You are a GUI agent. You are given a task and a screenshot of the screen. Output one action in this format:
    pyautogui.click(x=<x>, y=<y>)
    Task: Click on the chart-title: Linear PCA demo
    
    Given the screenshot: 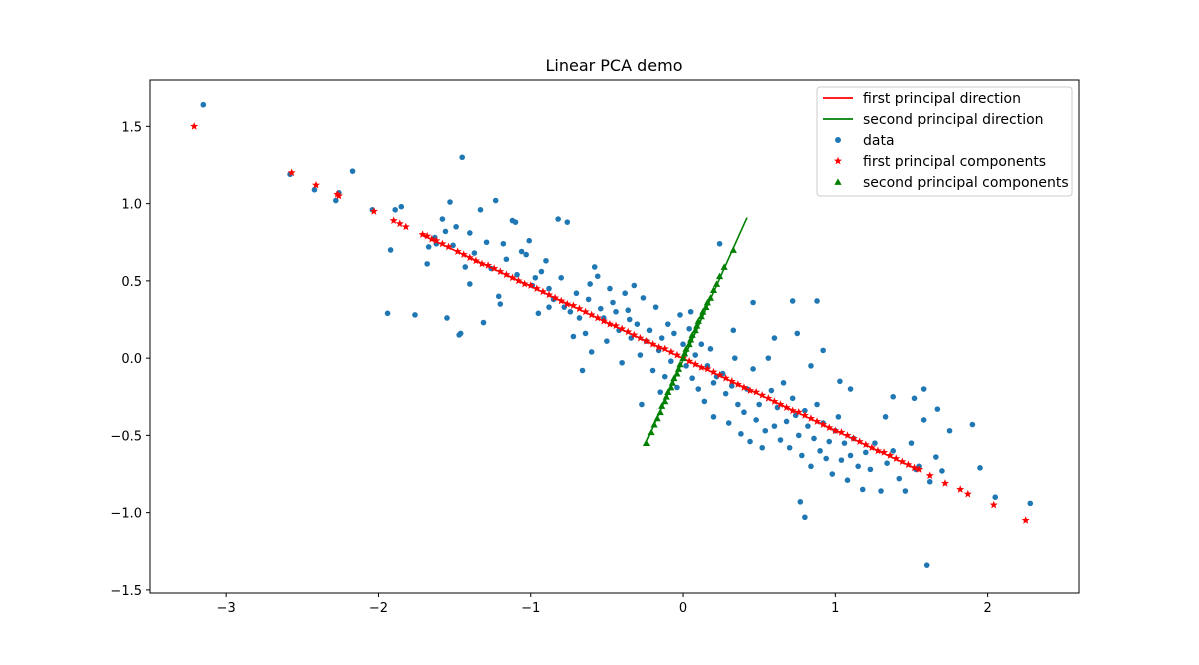 What is the action you would take?
    pyautogui.click(x=613, y=65)
    